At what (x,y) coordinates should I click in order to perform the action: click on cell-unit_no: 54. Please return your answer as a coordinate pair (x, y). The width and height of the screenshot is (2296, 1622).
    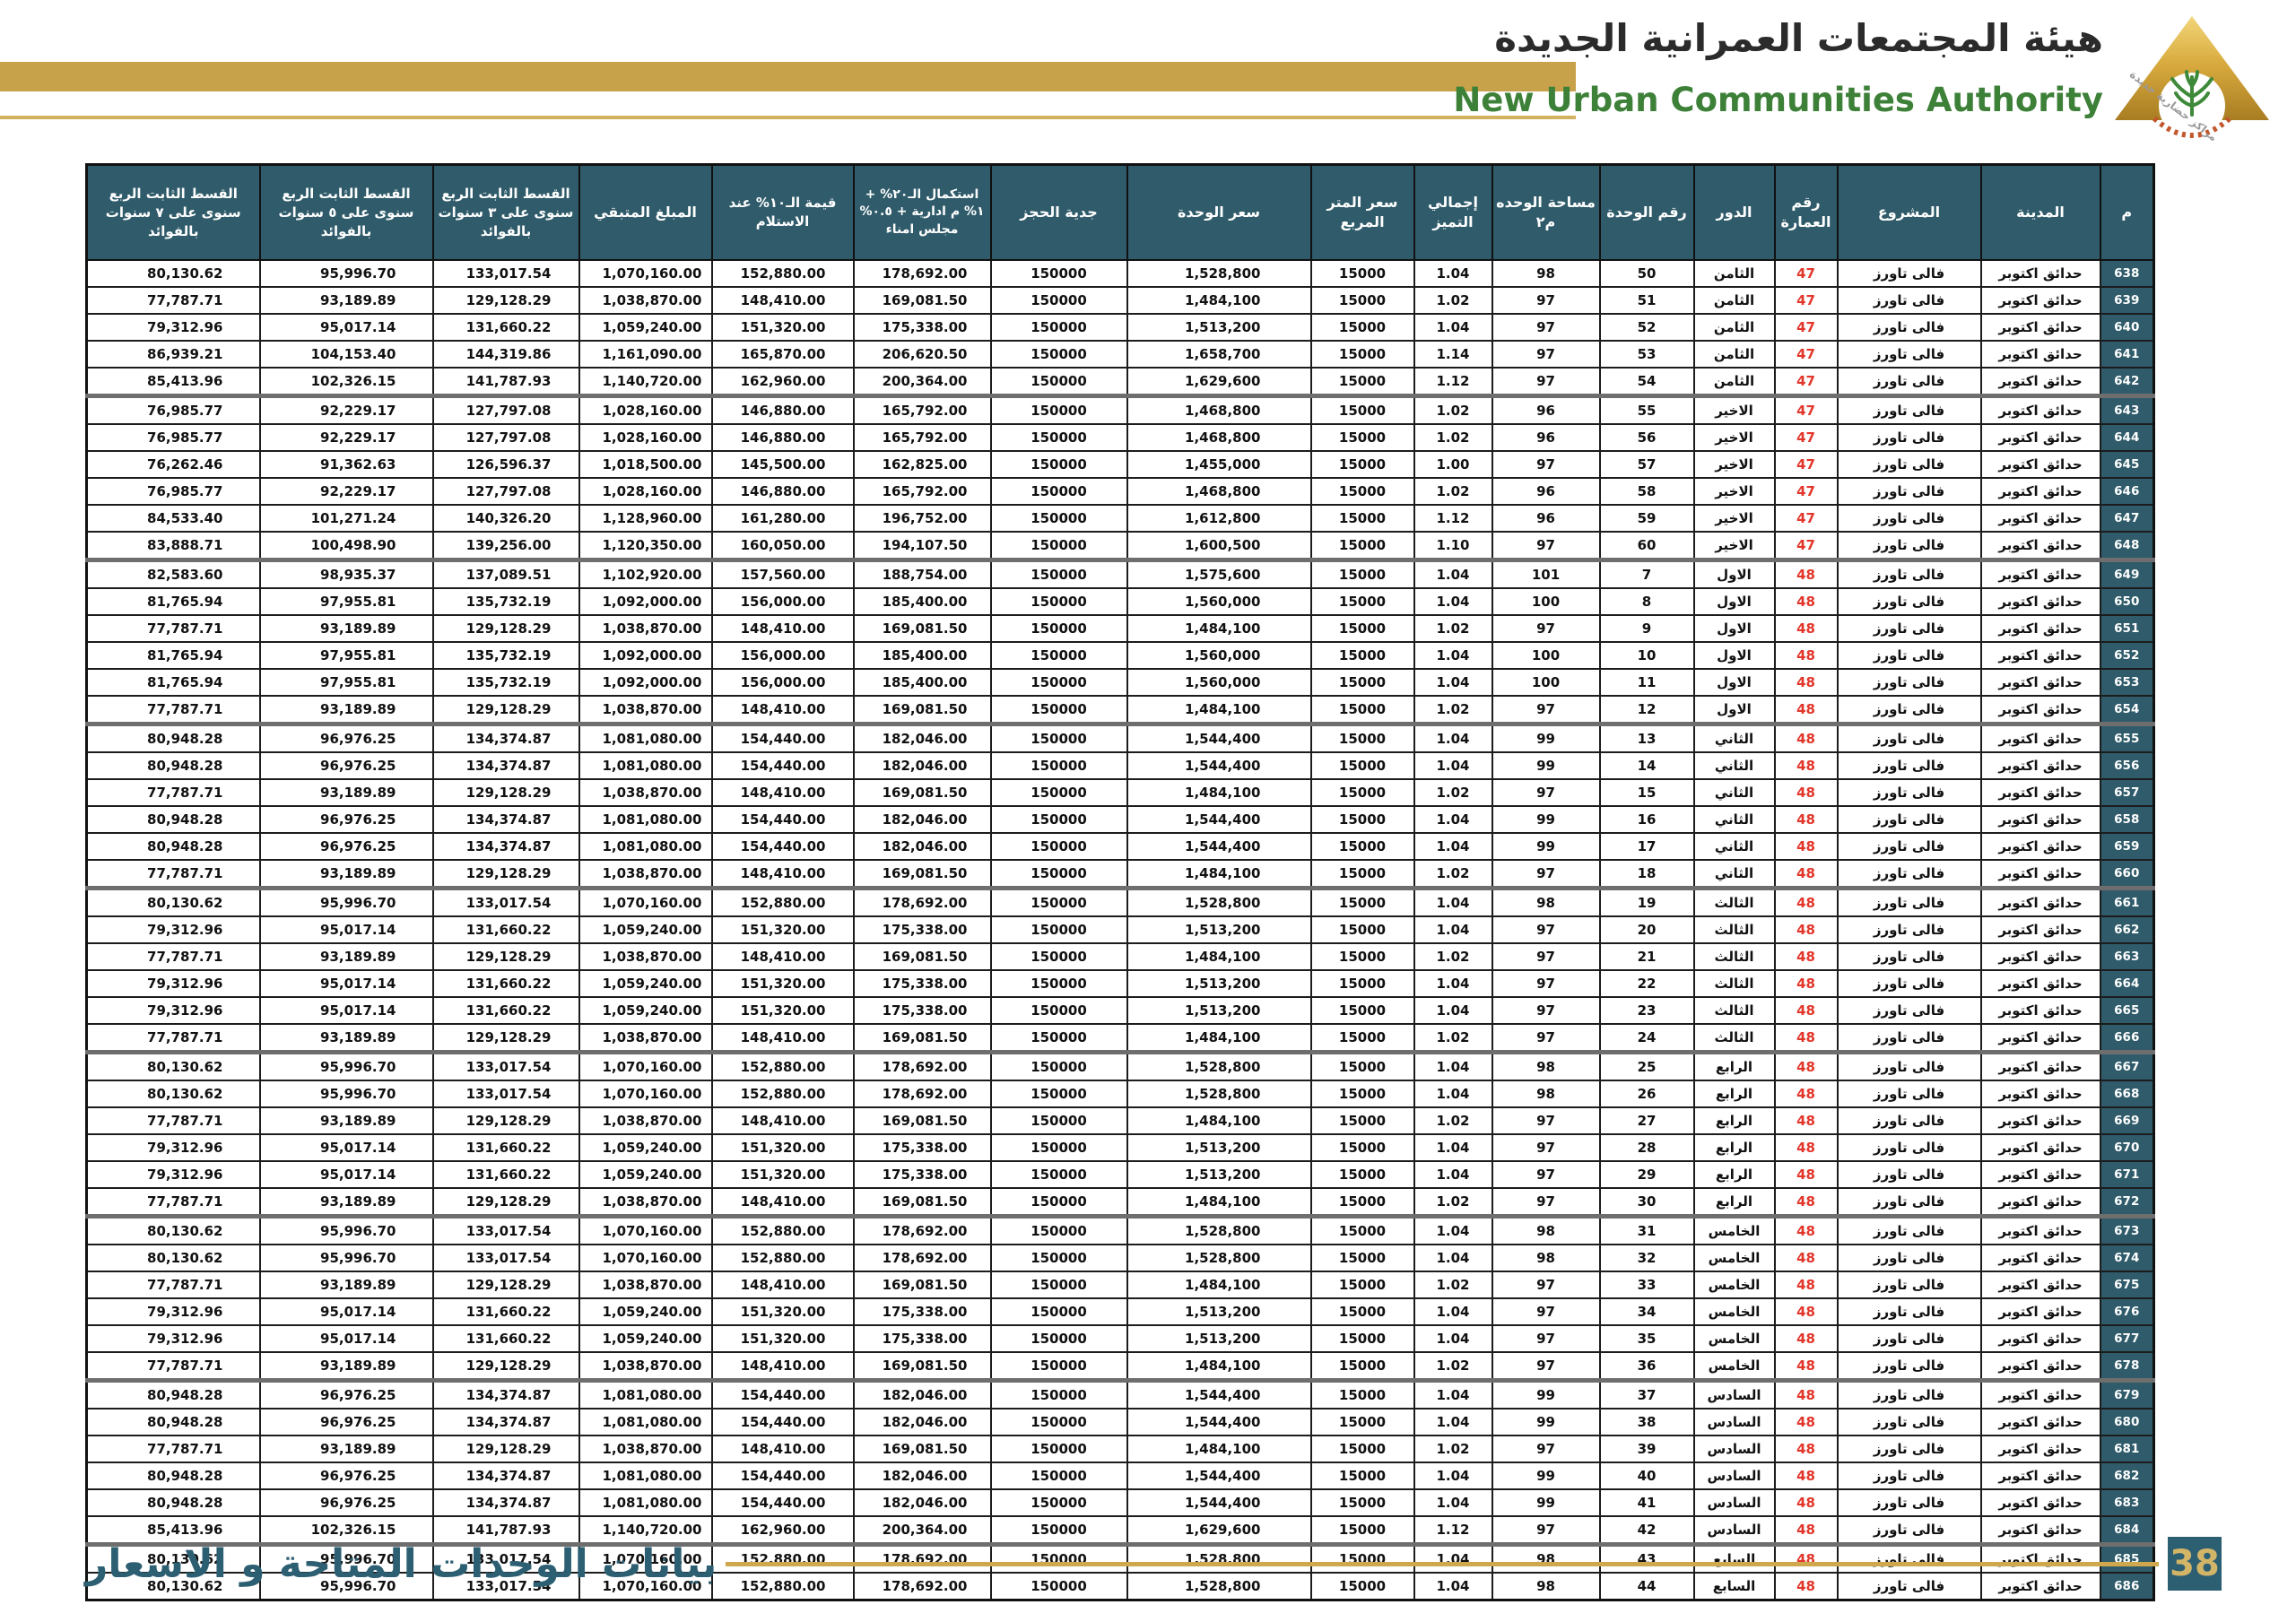
    Looking at the image, I should click on (1646, 382).